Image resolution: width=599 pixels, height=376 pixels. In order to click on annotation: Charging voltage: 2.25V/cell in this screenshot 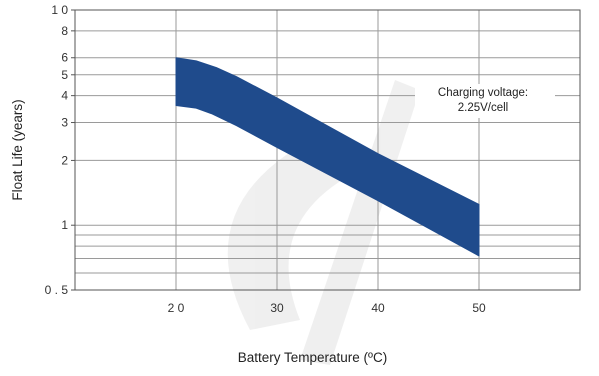, I will do `click(485, 101)`.